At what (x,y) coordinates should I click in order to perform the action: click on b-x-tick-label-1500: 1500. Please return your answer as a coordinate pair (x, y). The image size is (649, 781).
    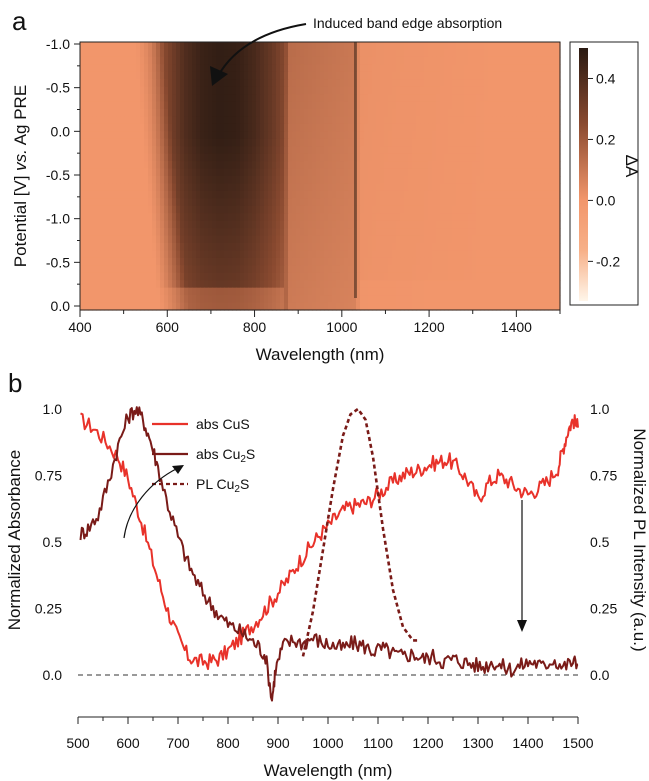
    Looking at the image, I should click on (577, 743).